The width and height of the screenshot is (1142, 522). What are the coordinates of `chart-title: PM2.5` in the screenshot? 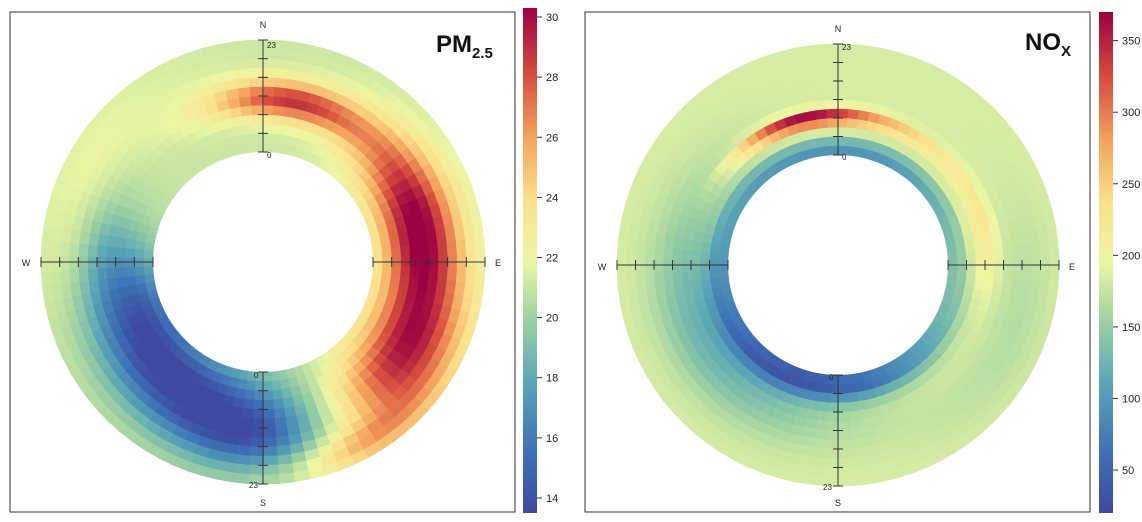 It's located at (464, 46).